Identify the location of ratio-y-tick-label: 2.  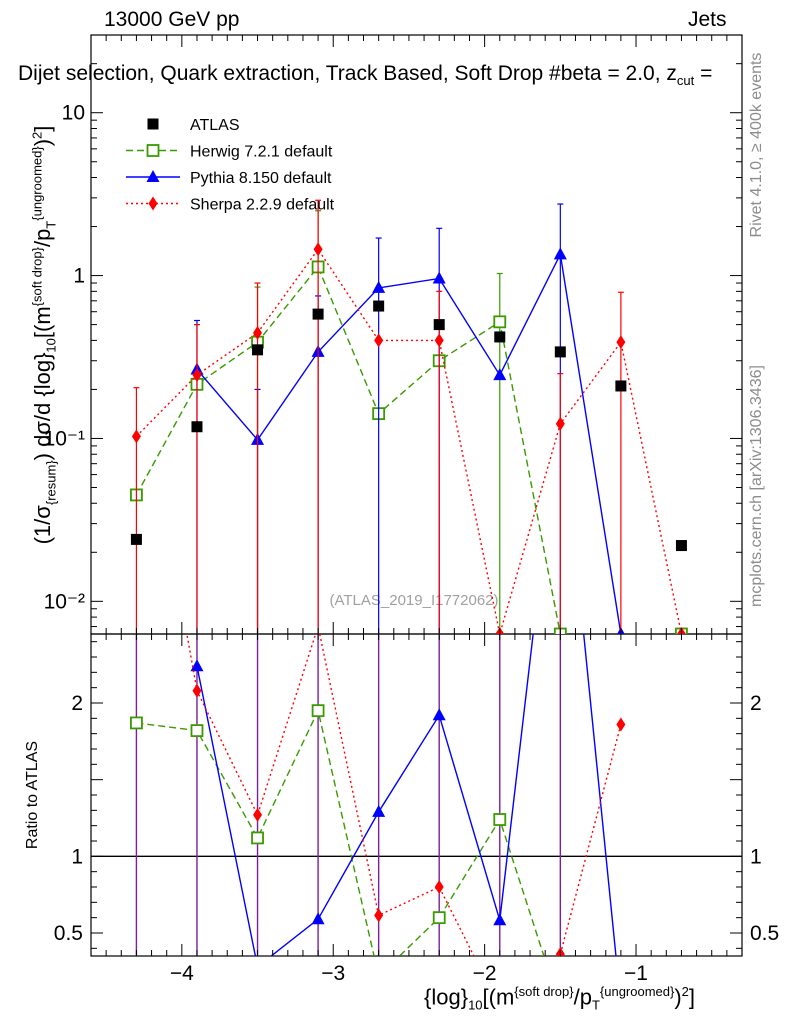
(77, 703).